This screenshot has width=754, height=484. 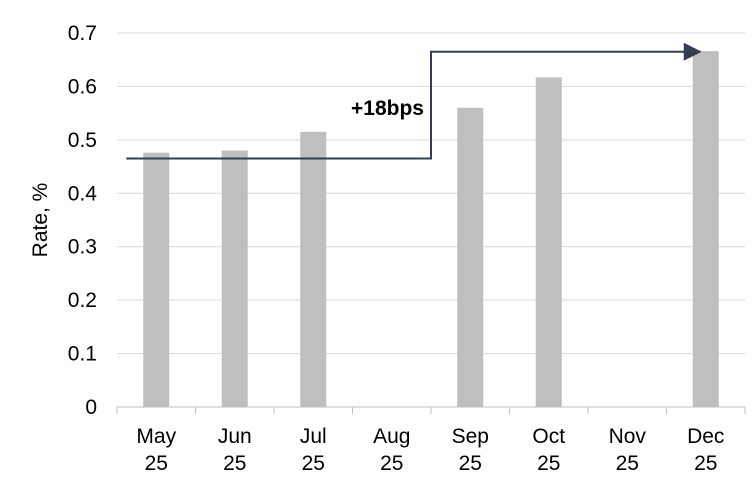 What do you see at coordinates (387, 108) in the screenshot?
I see `annotation-label: +18bps` at bounding box center [387, 108].